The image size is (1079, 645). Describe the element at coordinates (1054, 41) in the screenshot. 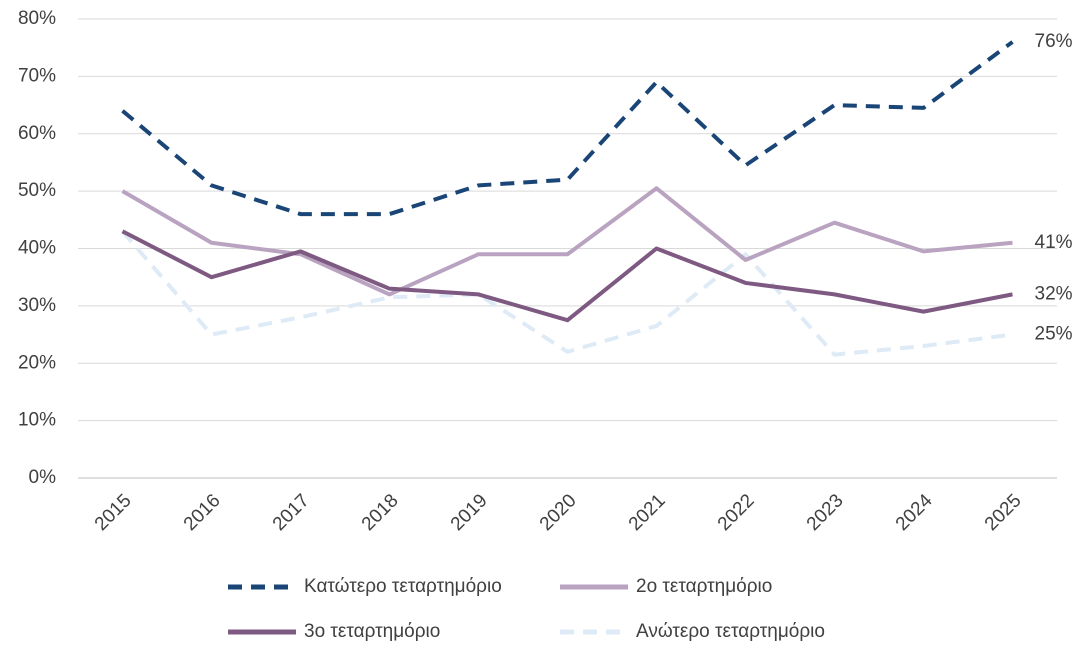

I see `data-label: 76%` at that location.